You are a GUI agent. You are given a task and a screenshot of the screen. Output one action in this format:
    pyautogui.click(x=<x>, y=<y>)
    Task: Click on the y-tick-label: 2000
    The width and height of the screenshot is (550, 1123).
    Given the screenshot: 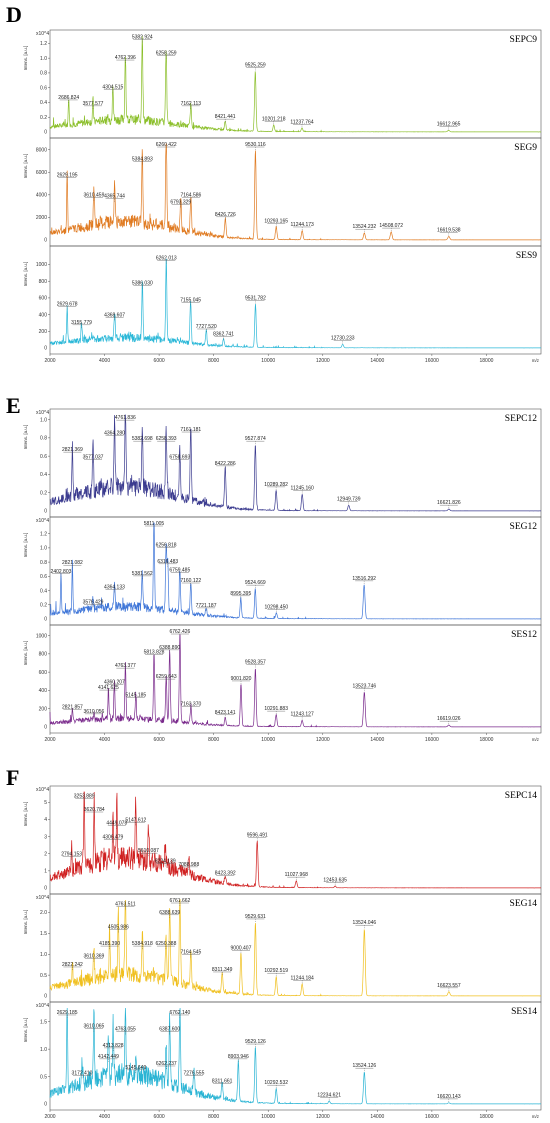 What is the action you would take?
    pyautogui.click(x=41, y=218)
    